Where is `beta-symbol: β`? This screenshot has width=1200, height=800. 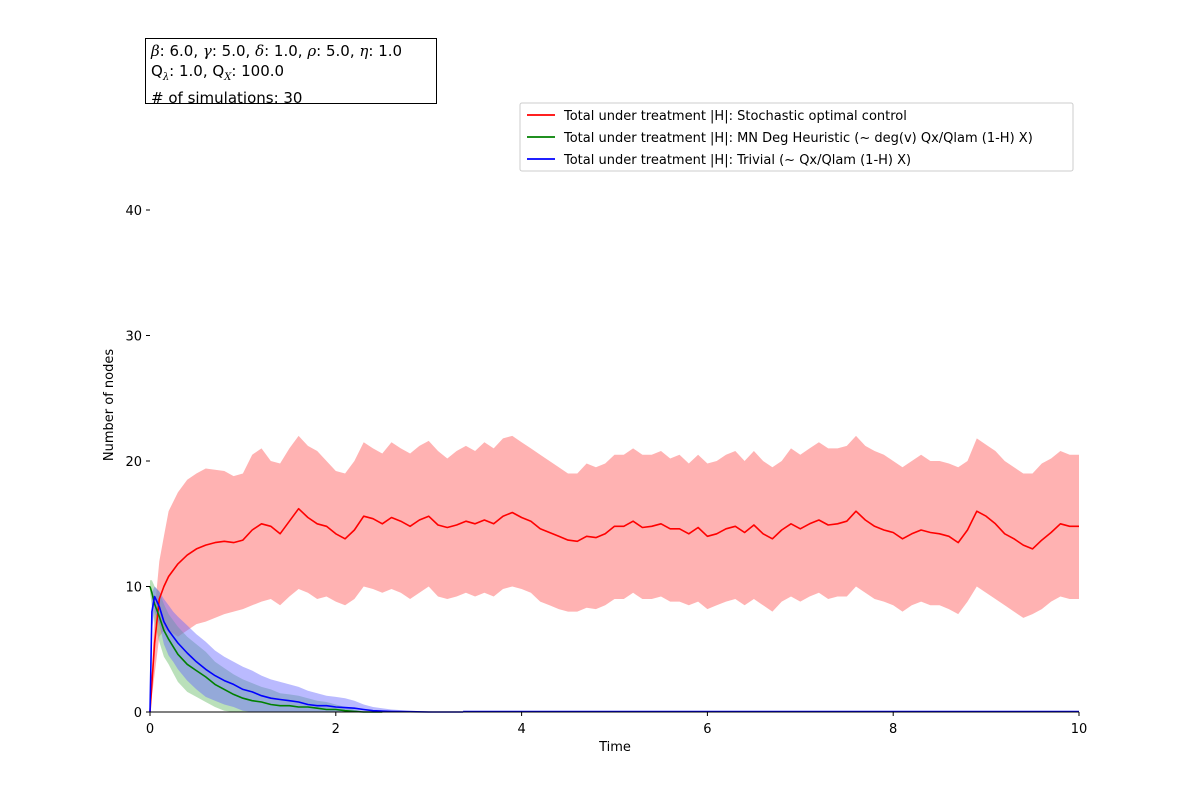
beta-symbol: β is located at coordinates (155, 51).